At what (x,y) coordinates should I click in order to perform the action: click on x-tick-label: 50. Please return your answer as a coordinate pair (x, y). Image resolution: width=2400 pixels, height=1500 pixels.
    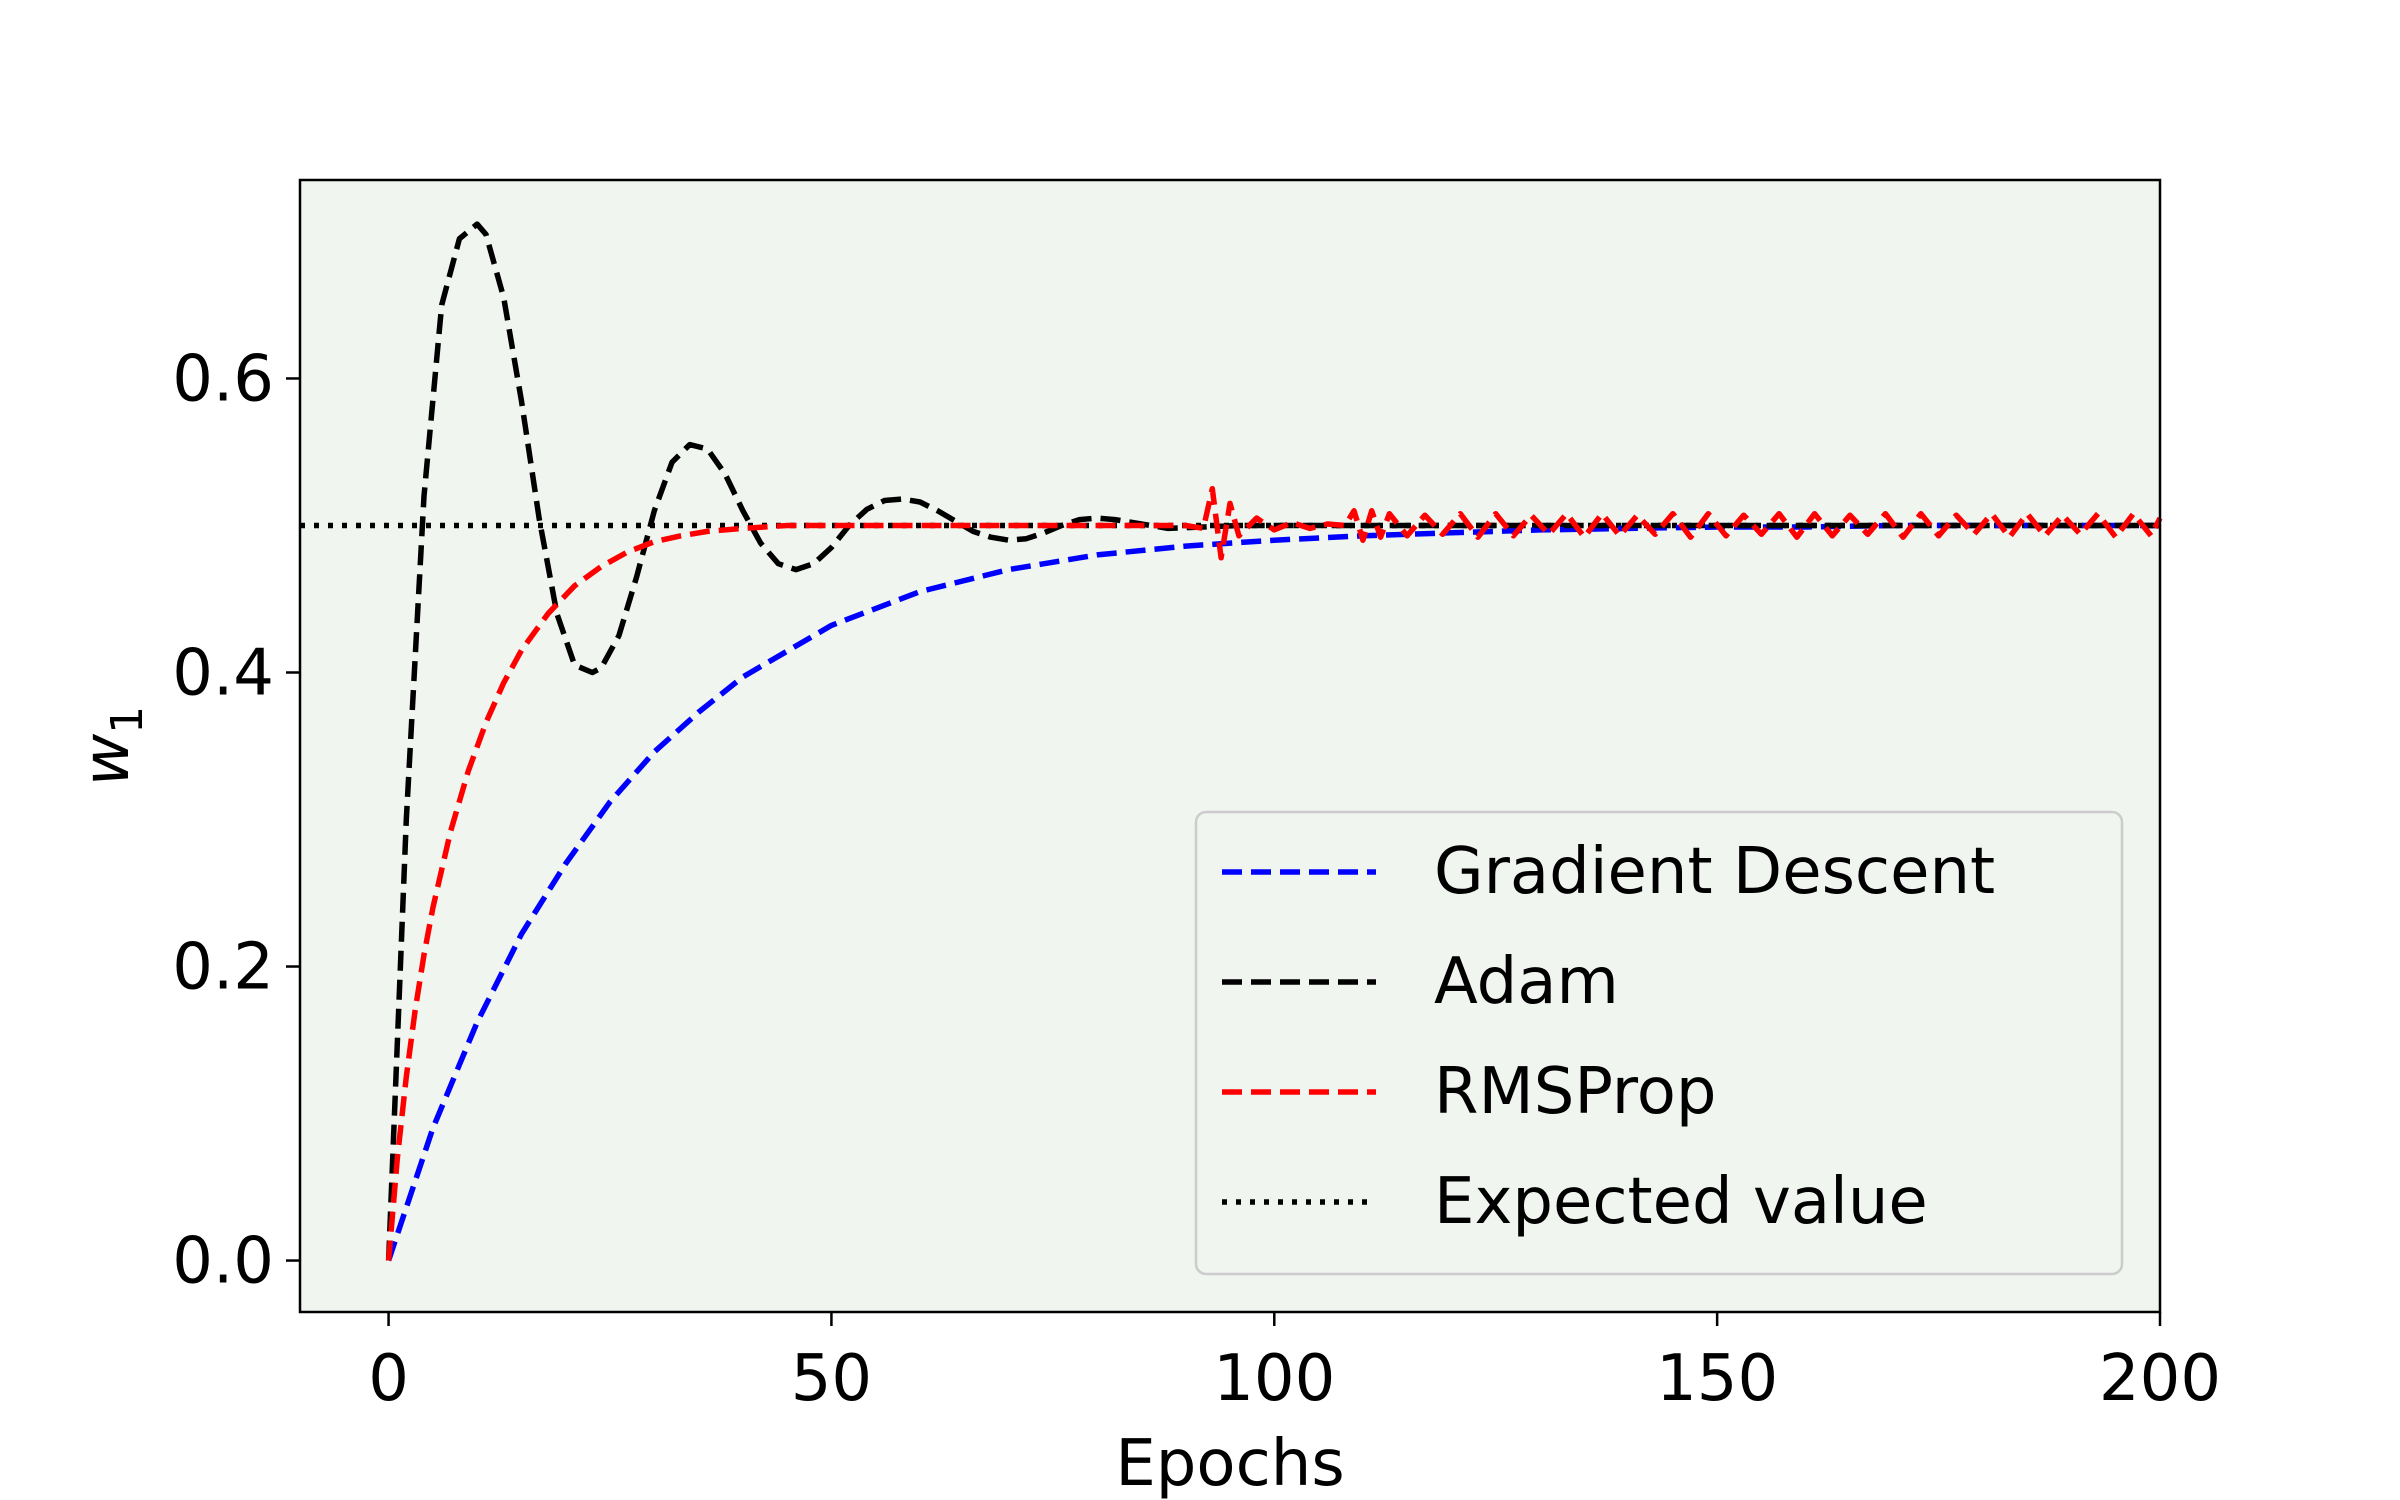
    Looking at the image, I should click on (831, 1379).